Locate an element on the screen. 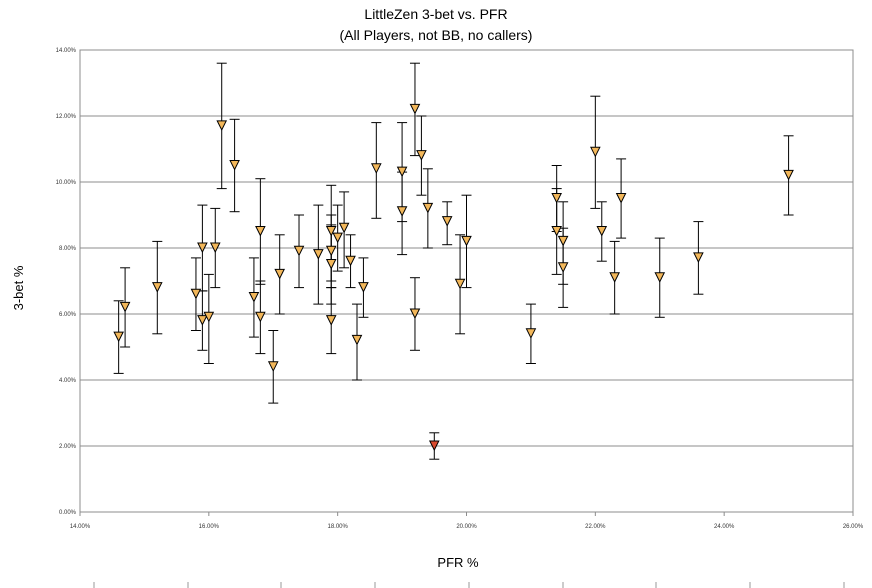 This screenshot has width=872, height=588. y-tick-label: 0.00% is located at coordinates (68, 513).